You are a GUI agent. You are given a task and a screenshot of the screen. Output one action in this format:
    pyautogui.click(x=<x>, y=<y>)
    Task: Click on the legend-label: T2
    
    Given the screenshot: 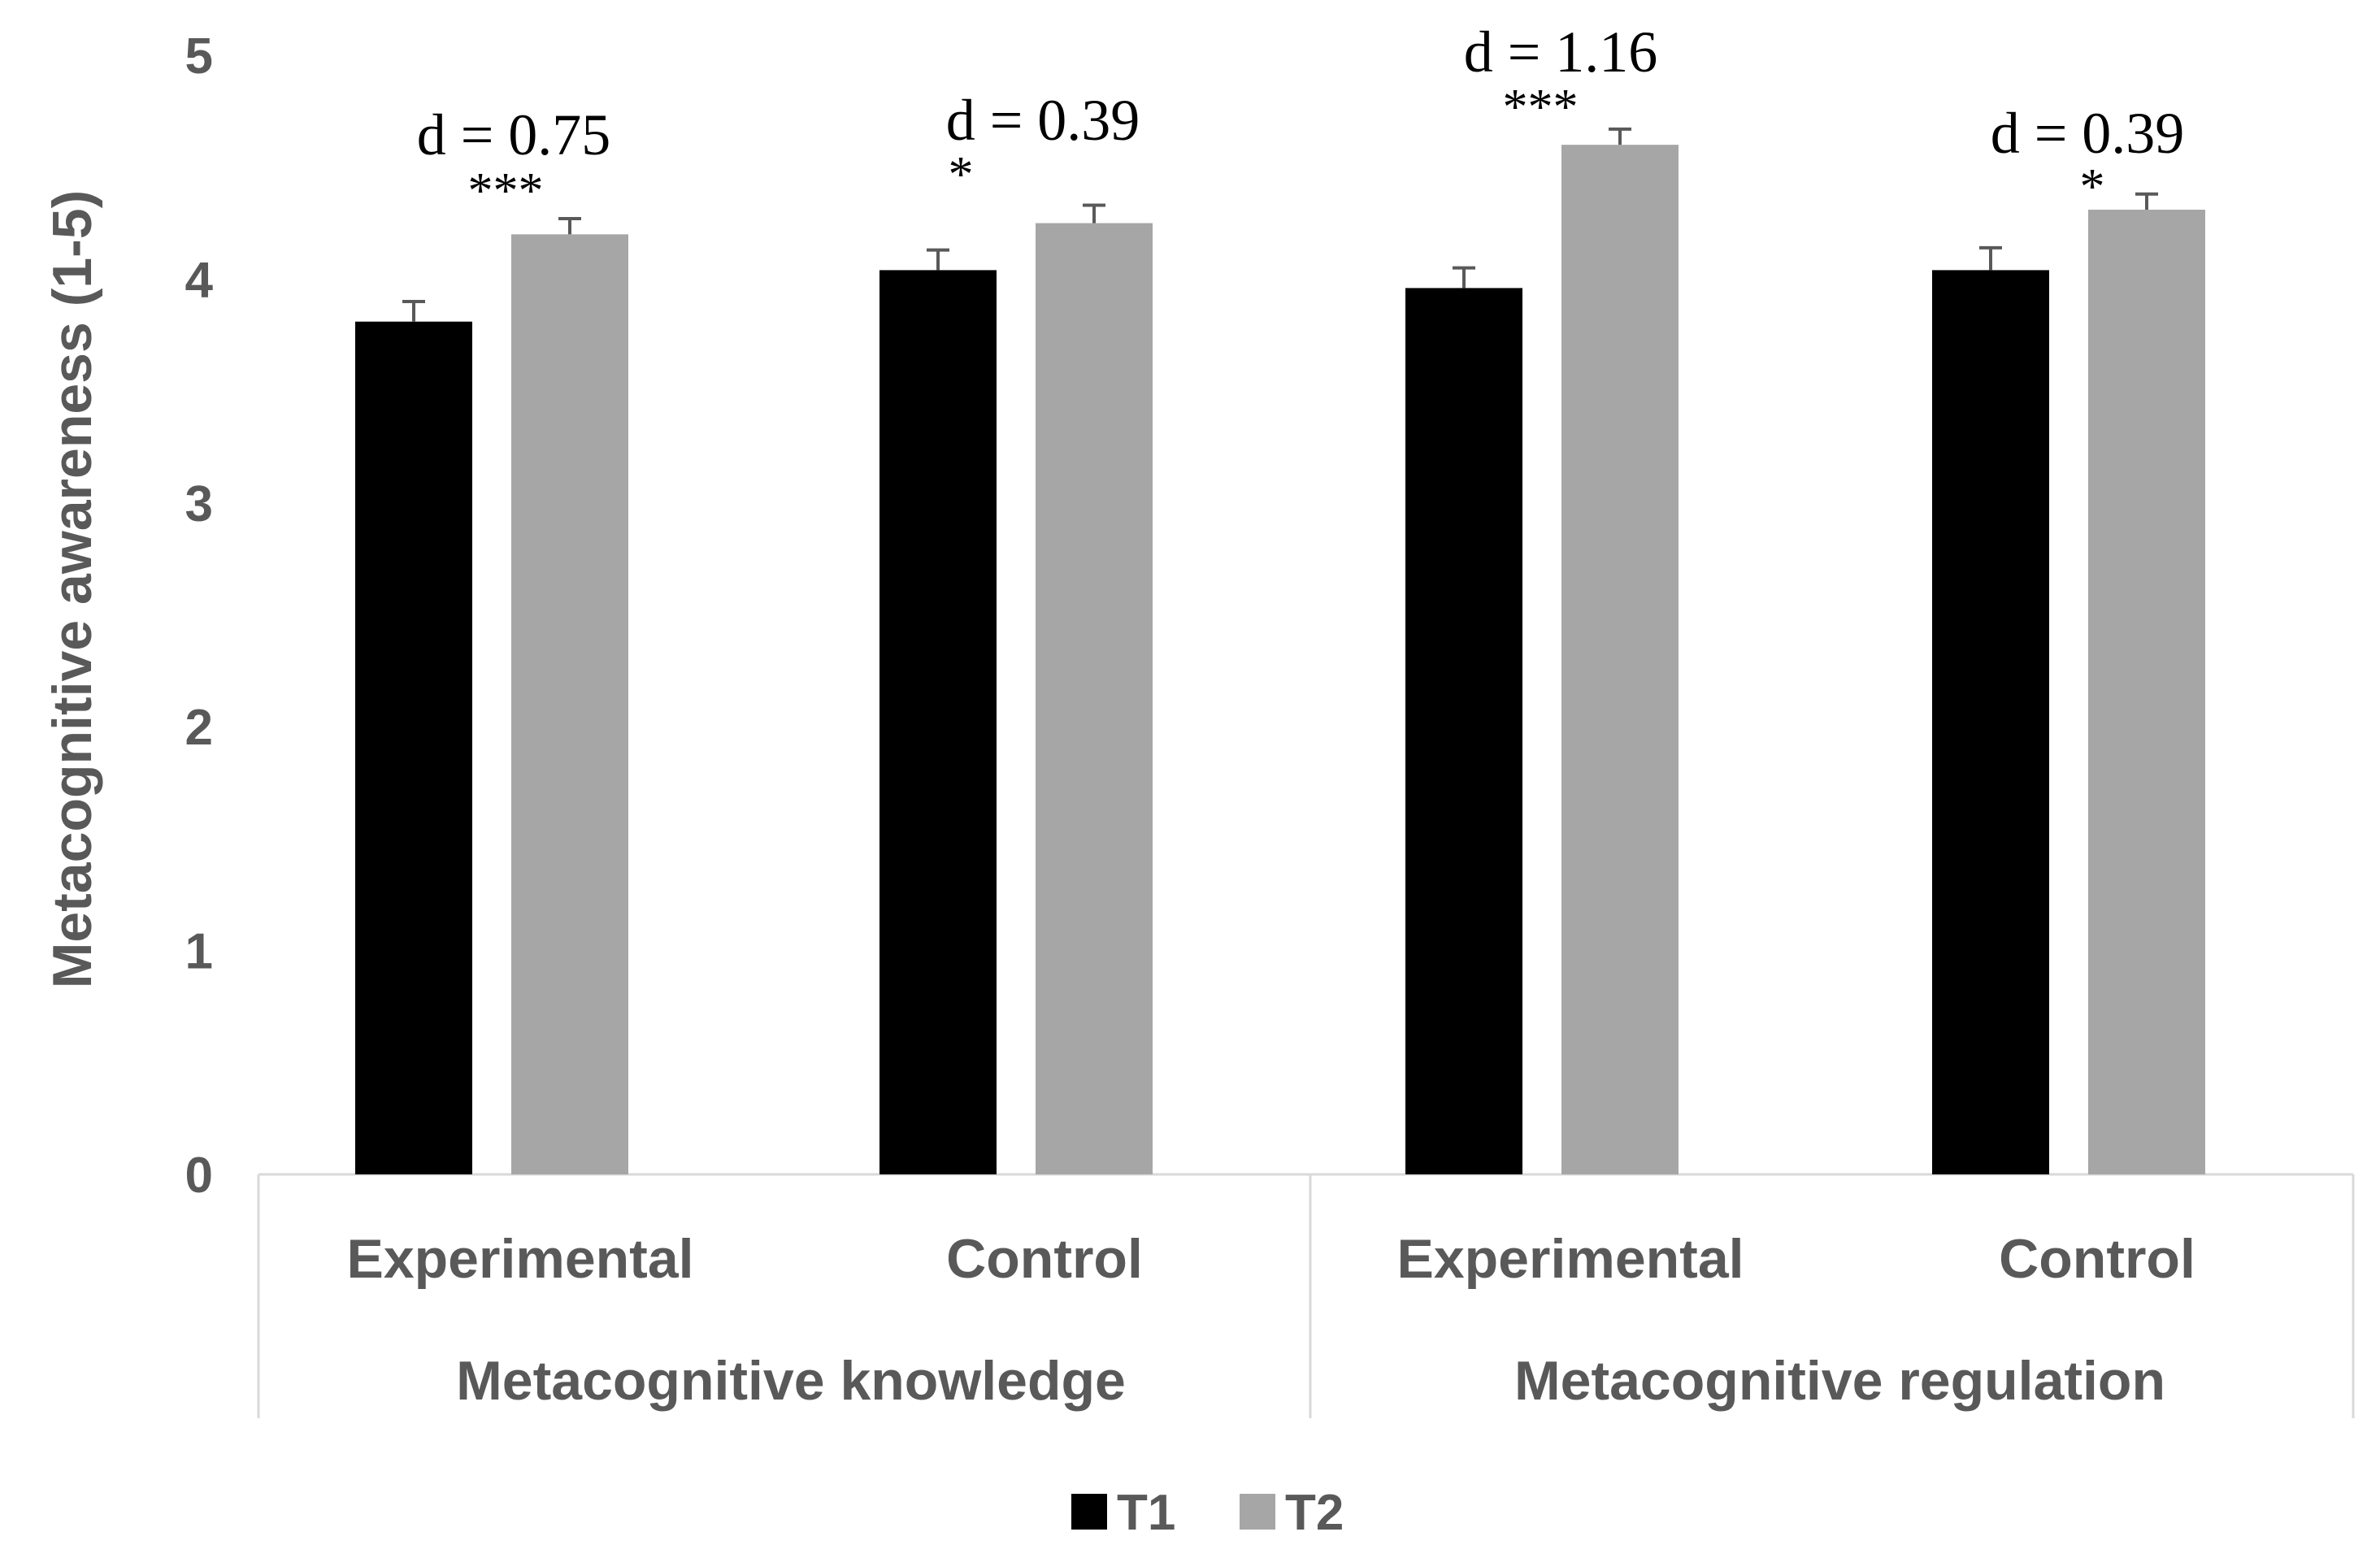 What is the action you would take?
    pyautogui.click(x=1314, y=1513)
    